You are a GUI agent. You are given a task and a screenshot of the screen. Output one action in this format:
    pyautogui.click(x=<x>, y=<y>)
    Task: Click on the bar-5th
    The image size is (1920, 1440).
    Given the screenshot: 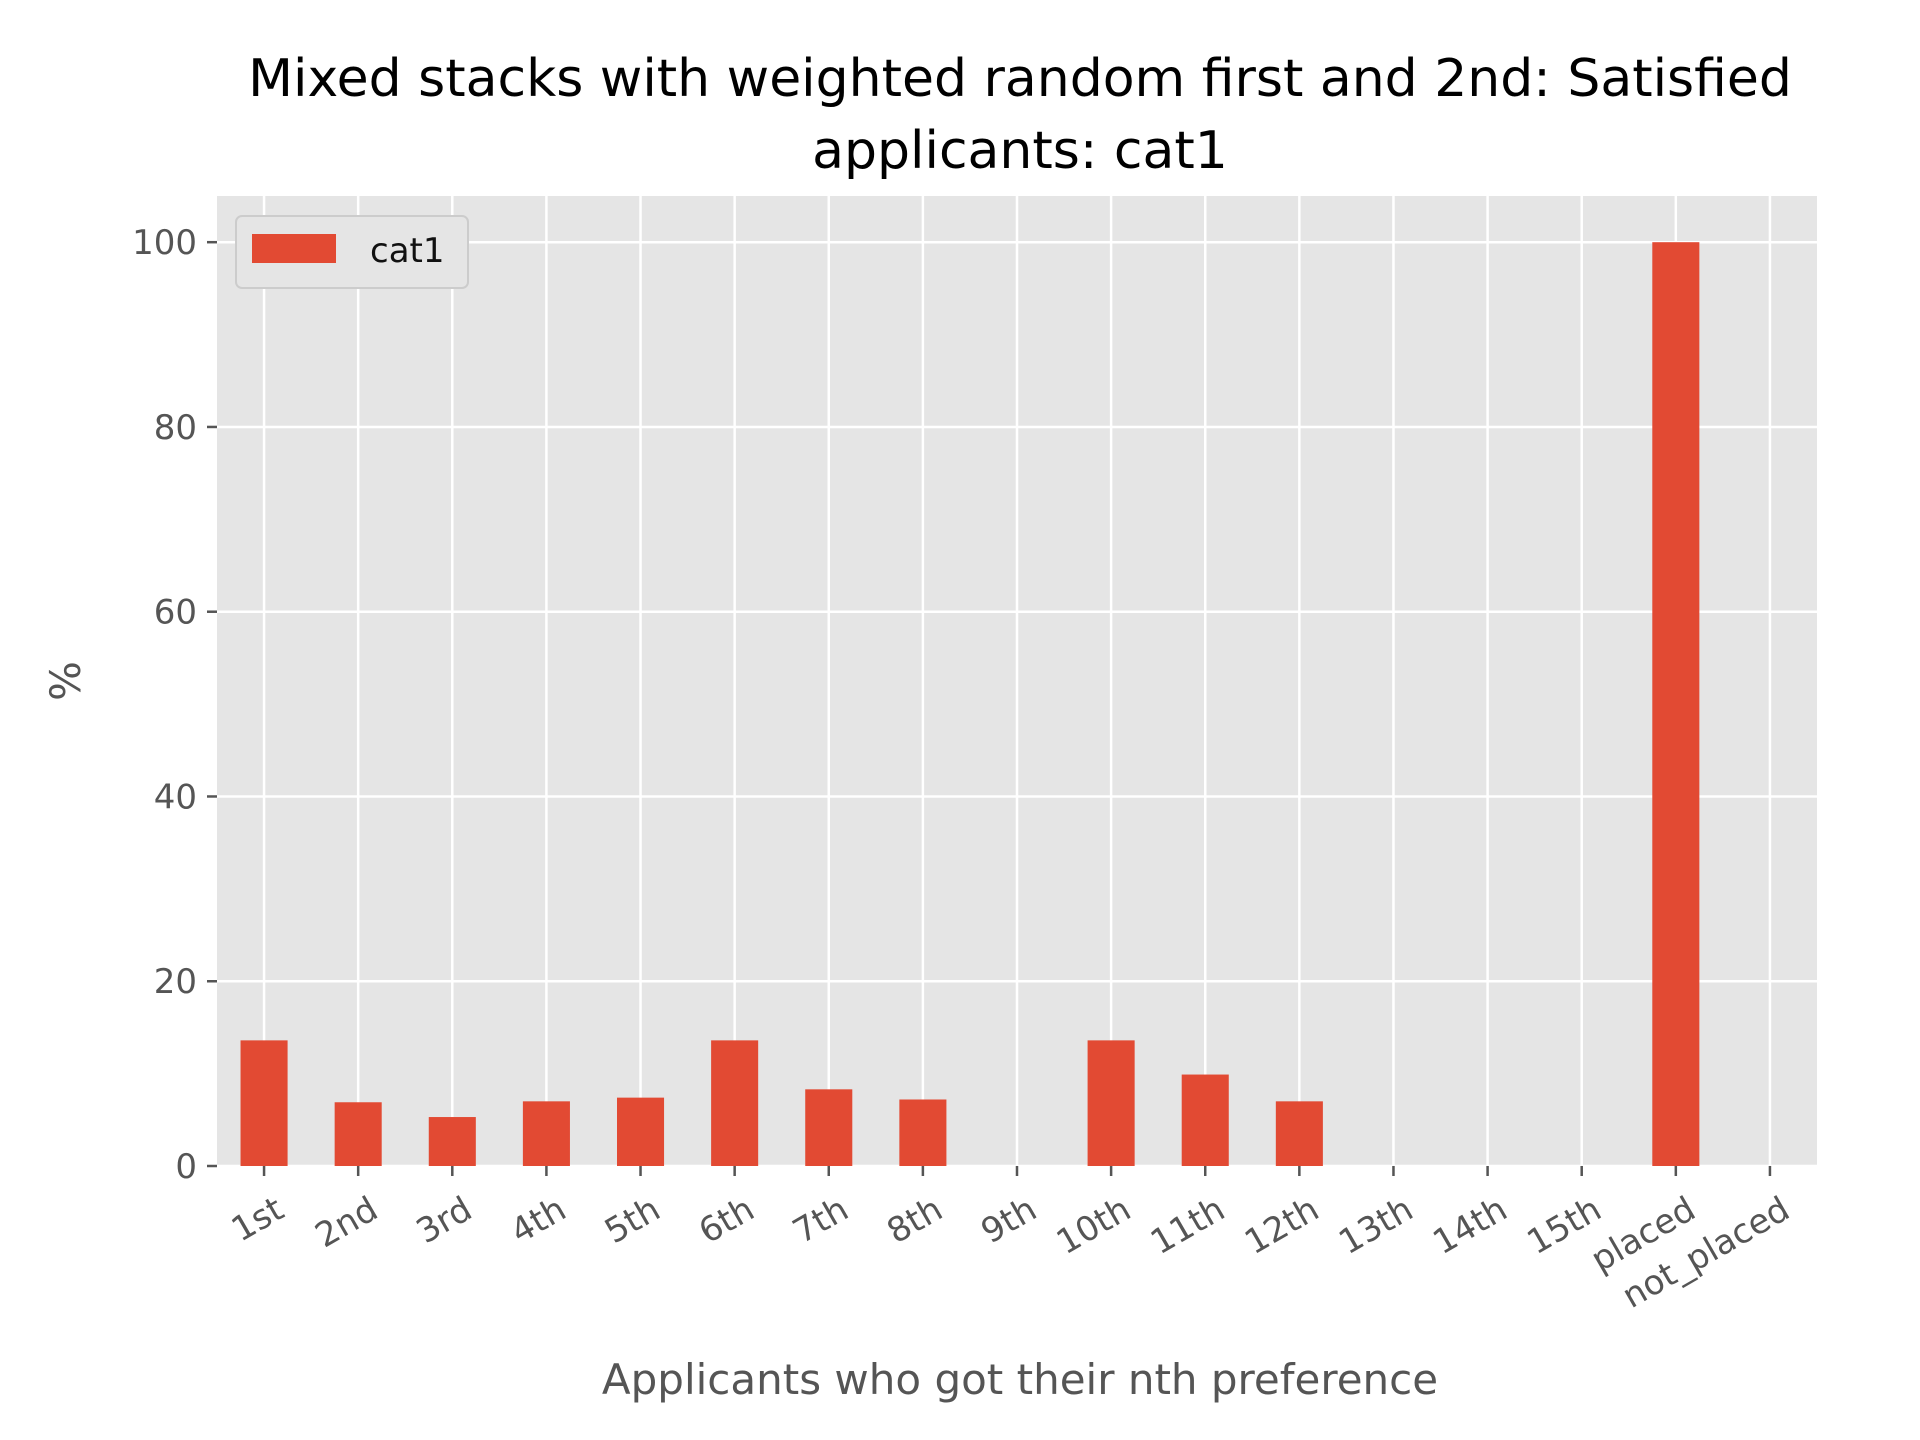 What is the action you would take?
    pyautogui.click(x=641, y=1131)
    